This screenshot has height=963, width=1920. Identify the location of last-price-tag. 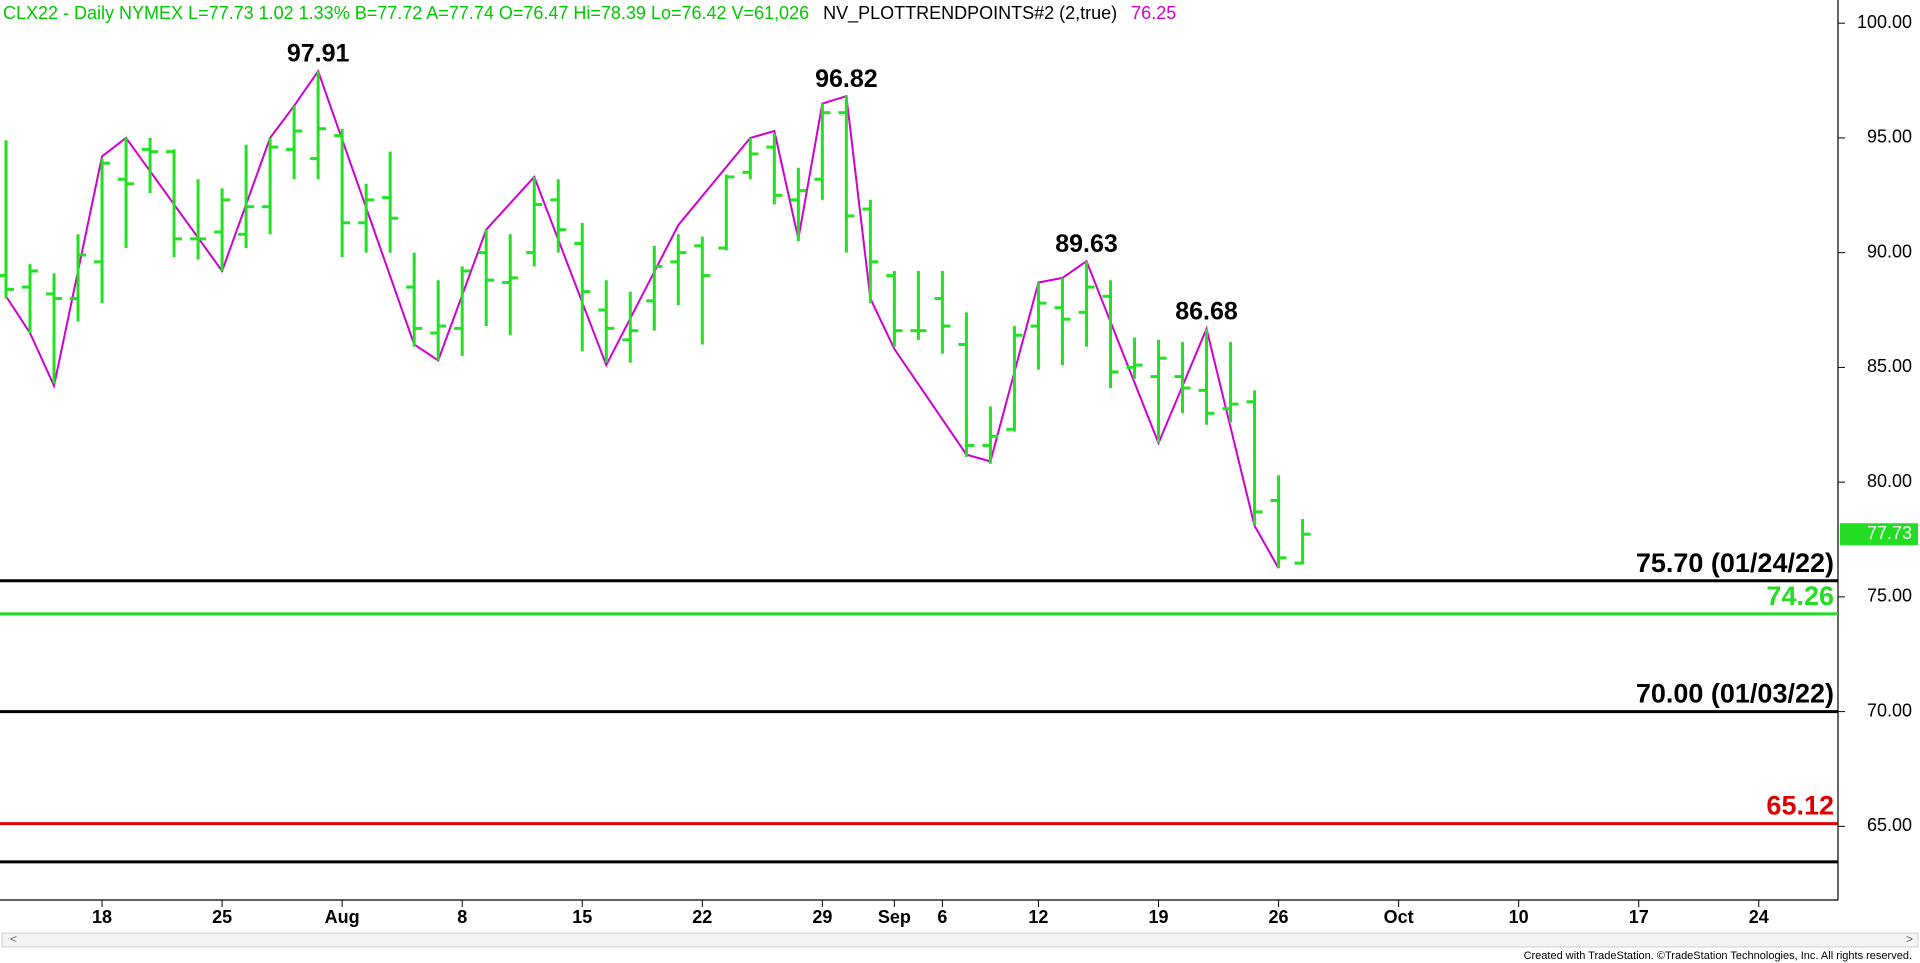
(1879, 534).